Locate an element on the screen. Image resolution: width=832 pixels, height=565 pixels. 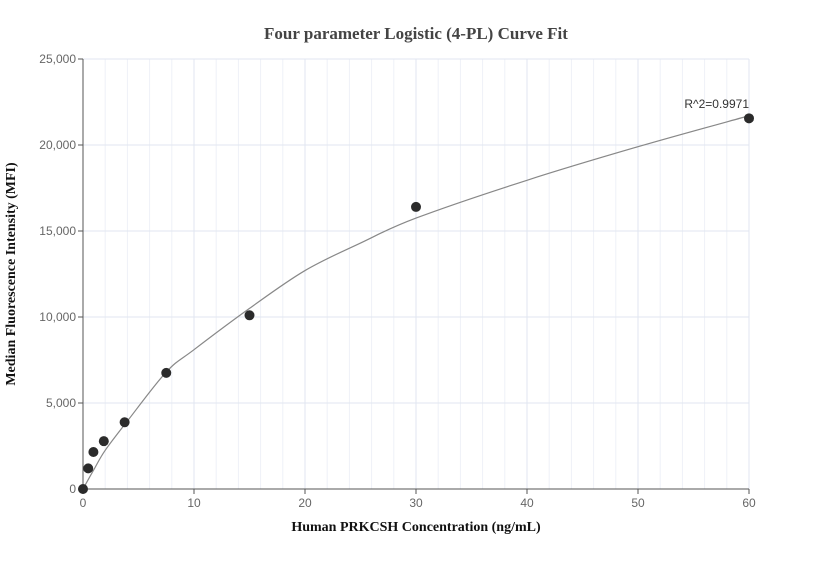
y-tick-label: 20,000 is located at coordinates (57, 145).